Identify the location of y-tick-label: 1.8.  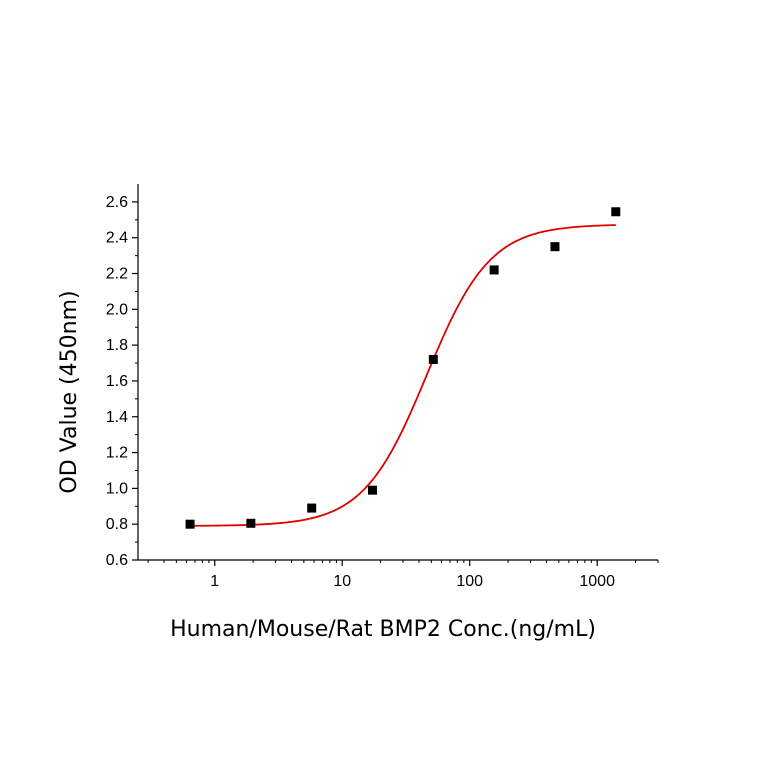
(117, 345).